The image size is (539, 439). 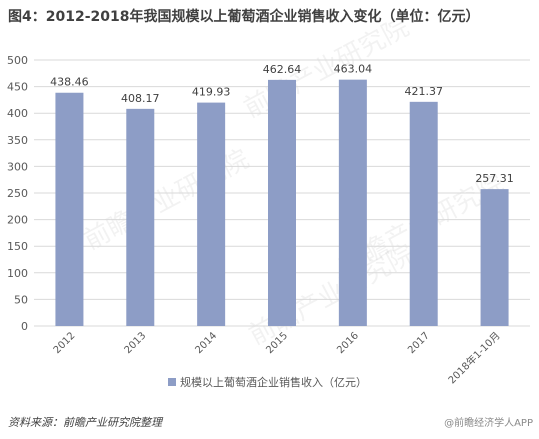 I want to click on data-label: 462.64, so click(x=282, y=69).